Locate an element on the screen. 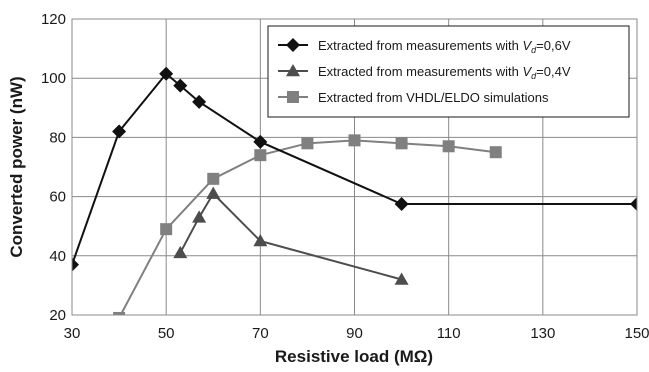 This screenshot has height=372, width=649. legend-entry: Extracted from measurements with Vd=0,4V is located at coordinates (424, 72).